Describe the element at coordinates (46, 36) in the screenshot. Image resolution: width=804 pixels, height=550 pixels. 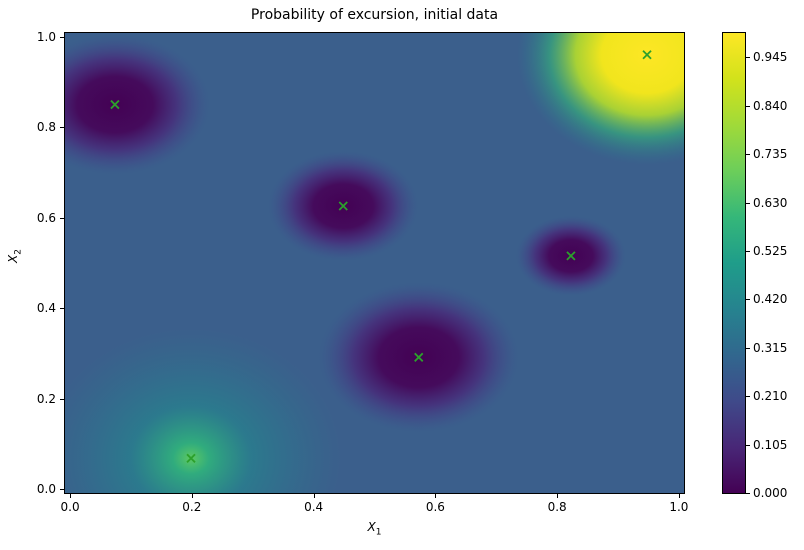
I see `y-tick-label: 1.0` at that location.